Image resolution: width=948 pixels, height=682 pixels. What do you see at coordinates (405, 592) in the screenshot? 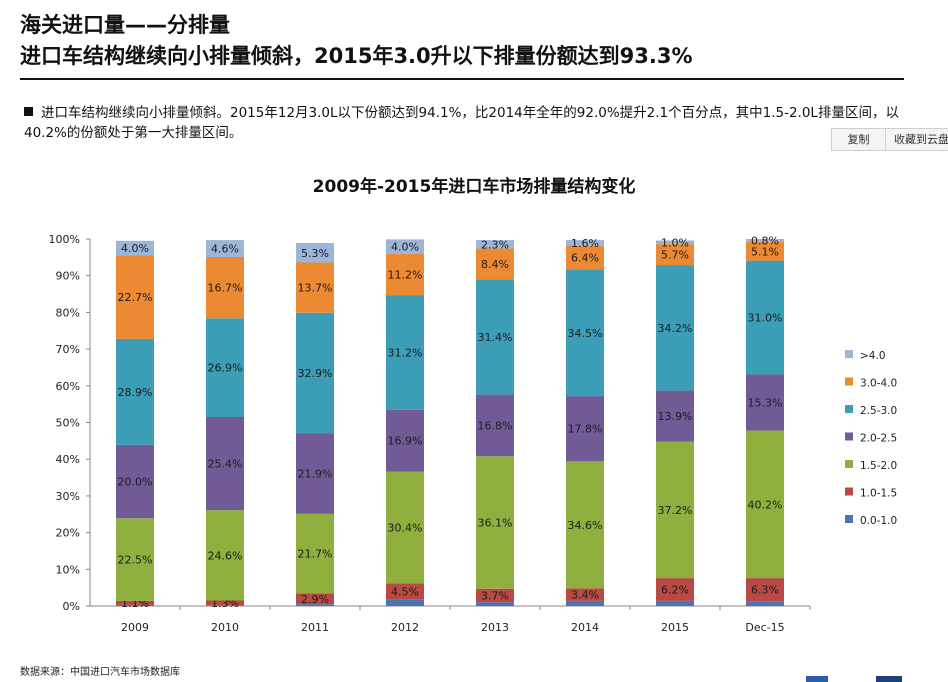
I see `data-label: 4.5%` at bounding box center [405, 592].